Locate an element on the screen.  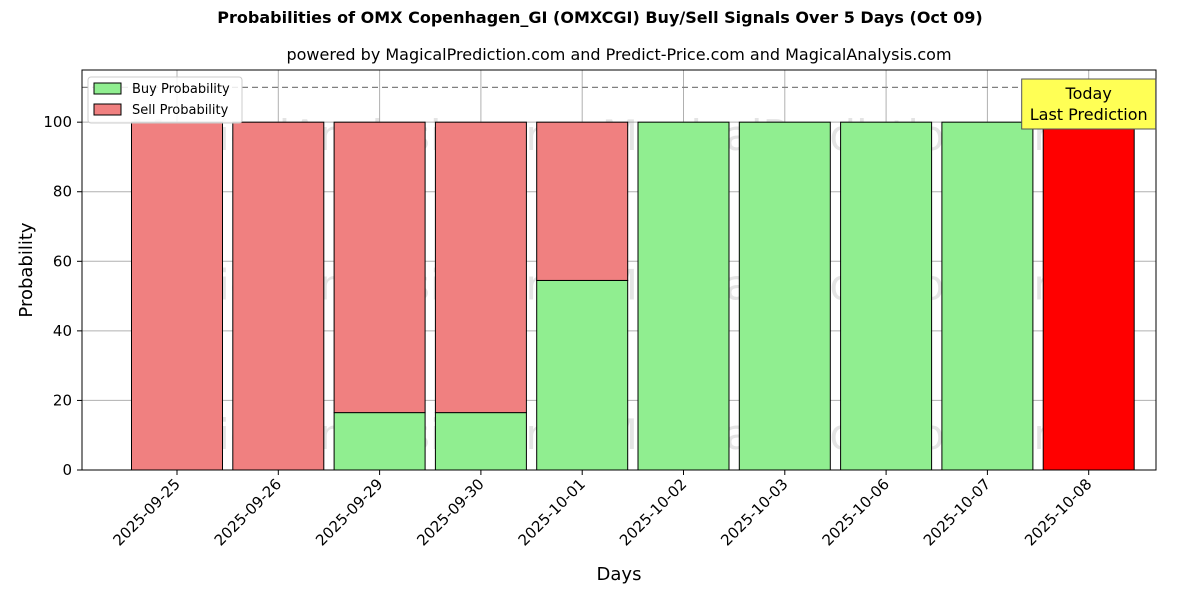
annotation-group: Today Last Prediction is located at coordinates (1089, 104).